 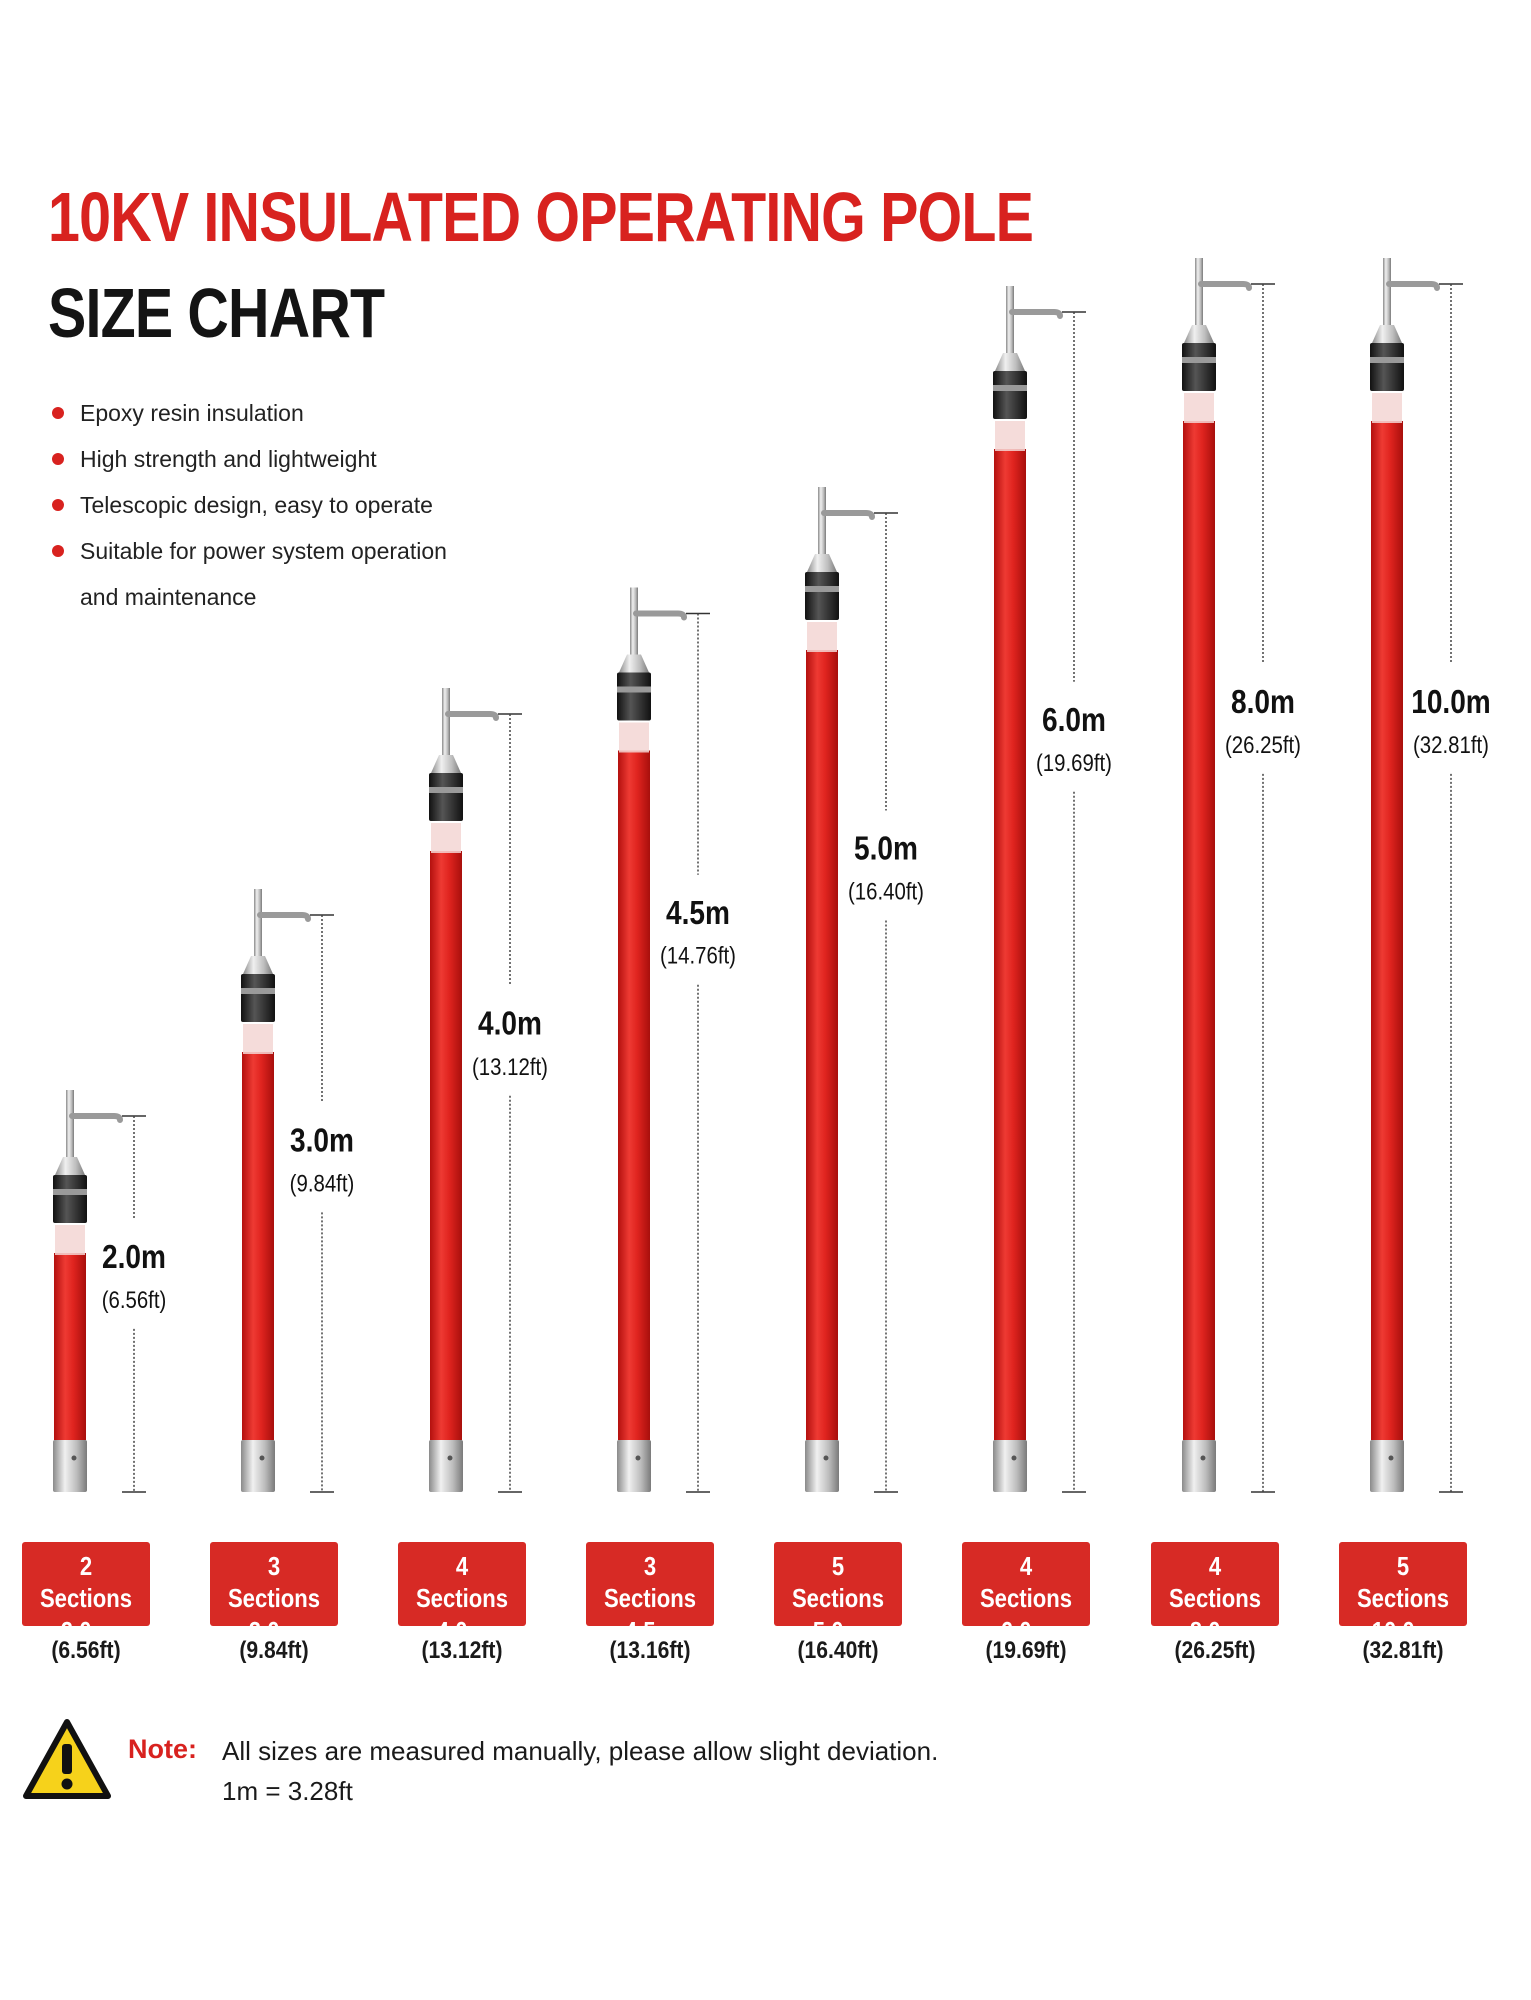 I want to click on feature-text: High strength and lightweight, so click(x=228, y=459).